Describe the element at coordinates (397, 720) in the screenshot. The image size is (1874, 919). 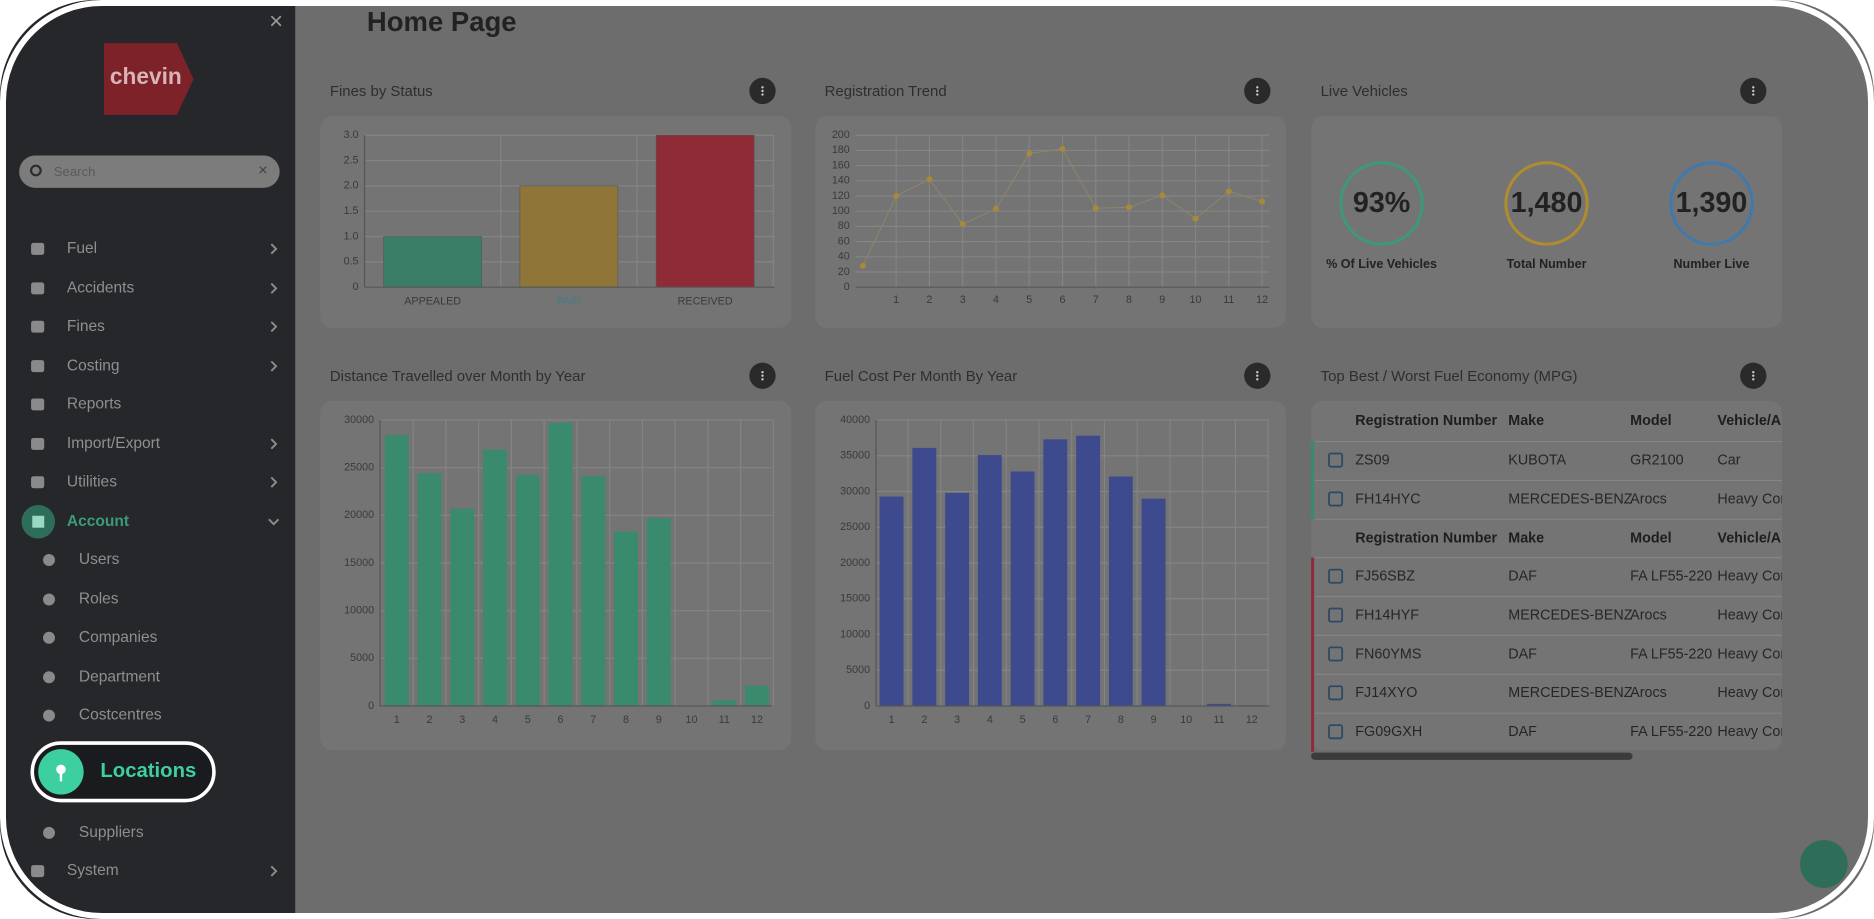
I see `x-tick-label: 1` at that location.